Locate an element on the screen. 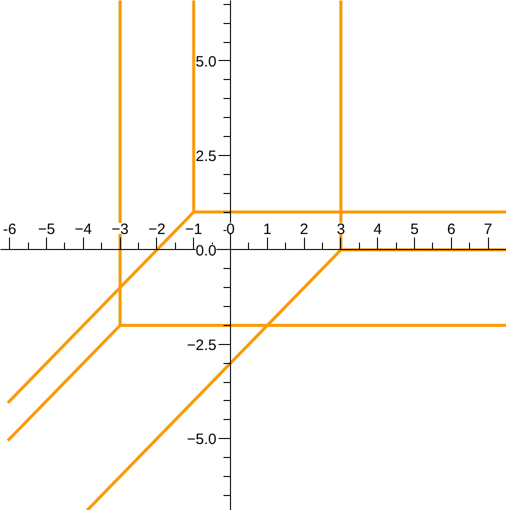  x-tick-label: 3 is located at coordinates (341, 229).